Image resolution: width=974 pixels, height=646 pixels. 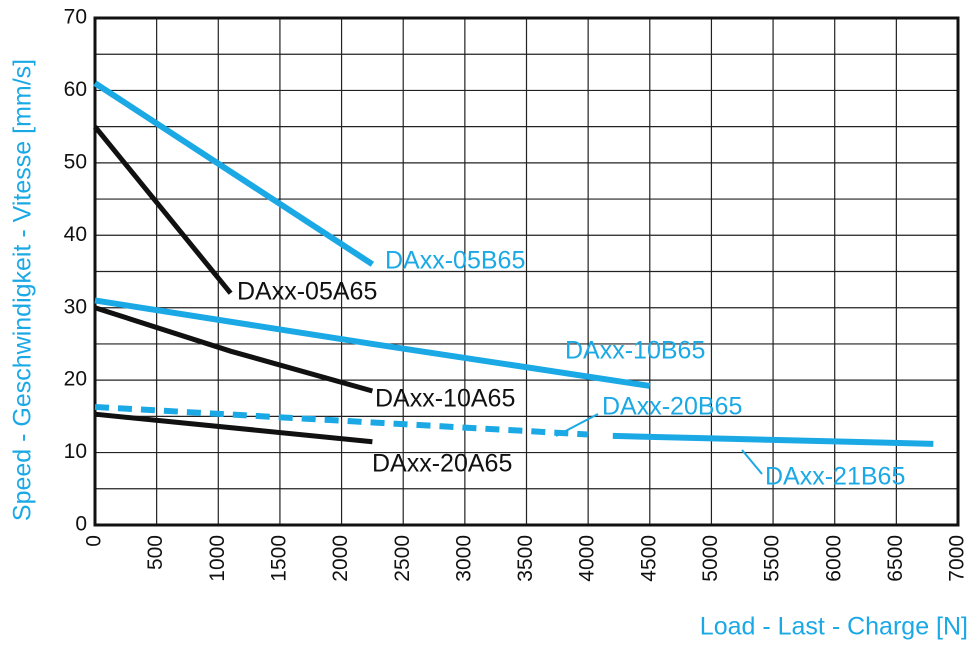 I want to click on x-tick-label: 2000, so click(x=340, y=558).